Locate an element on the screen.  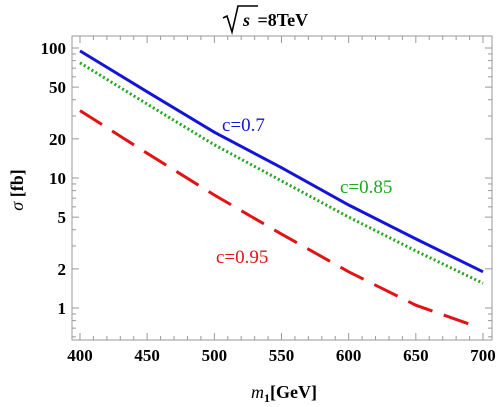
y-tick-label: 50 is located at coordinates (57, 87).